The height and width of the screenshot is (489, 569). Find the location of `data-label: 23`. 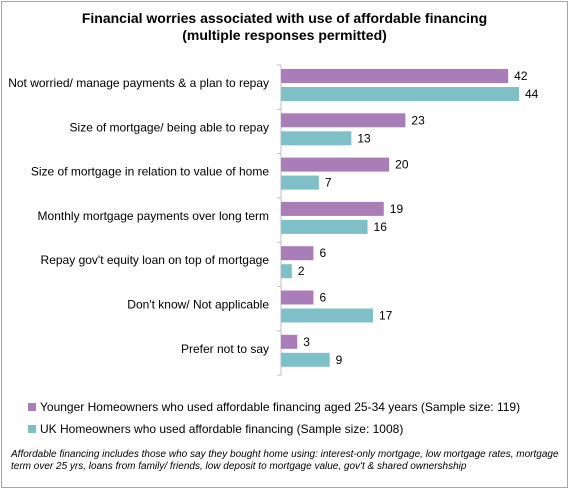

data-label: 23 is located at coordinates (418, 120).